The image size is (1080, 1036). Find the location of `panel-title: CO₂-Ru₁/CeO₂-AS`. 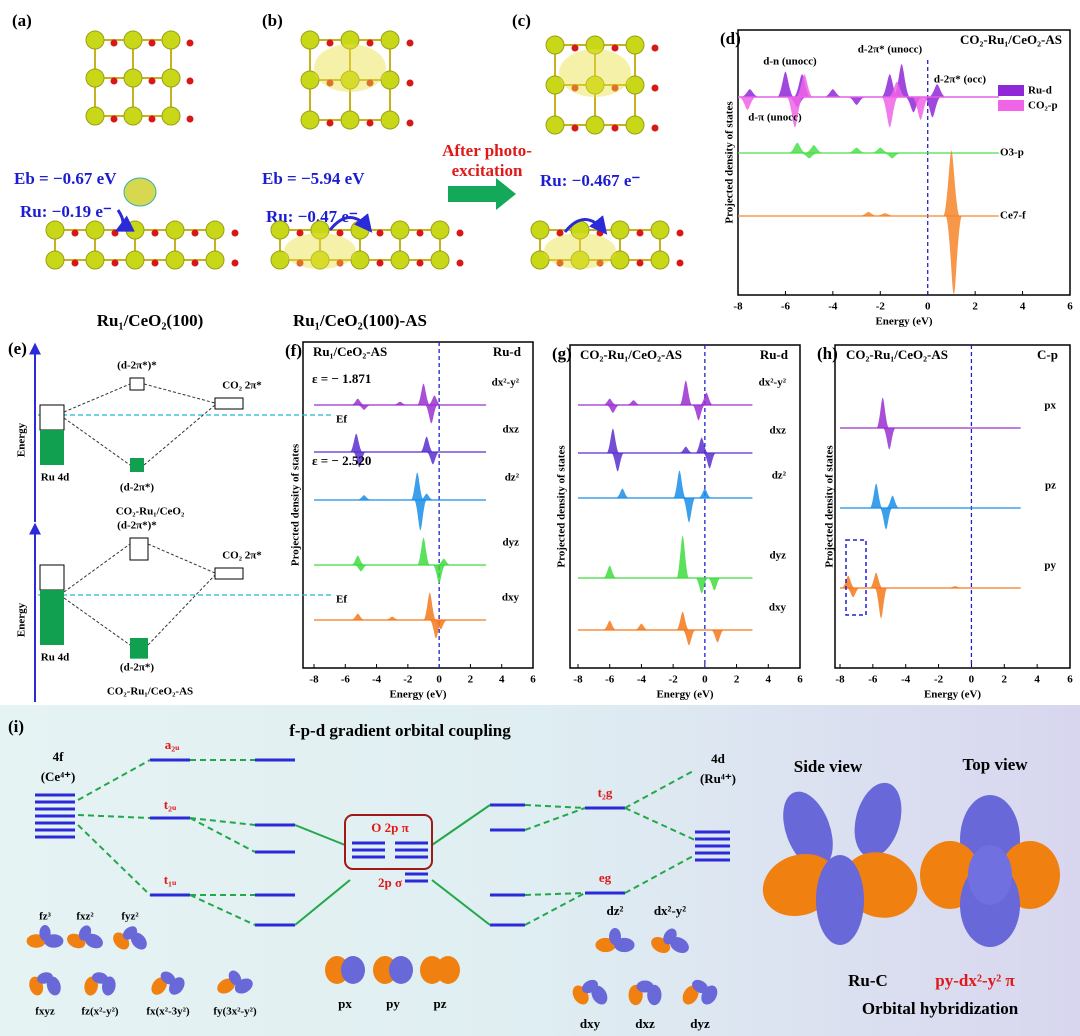

panel-title: CO₂-Ru₁/CeO₂-AS is located at coordinates (631, 354).